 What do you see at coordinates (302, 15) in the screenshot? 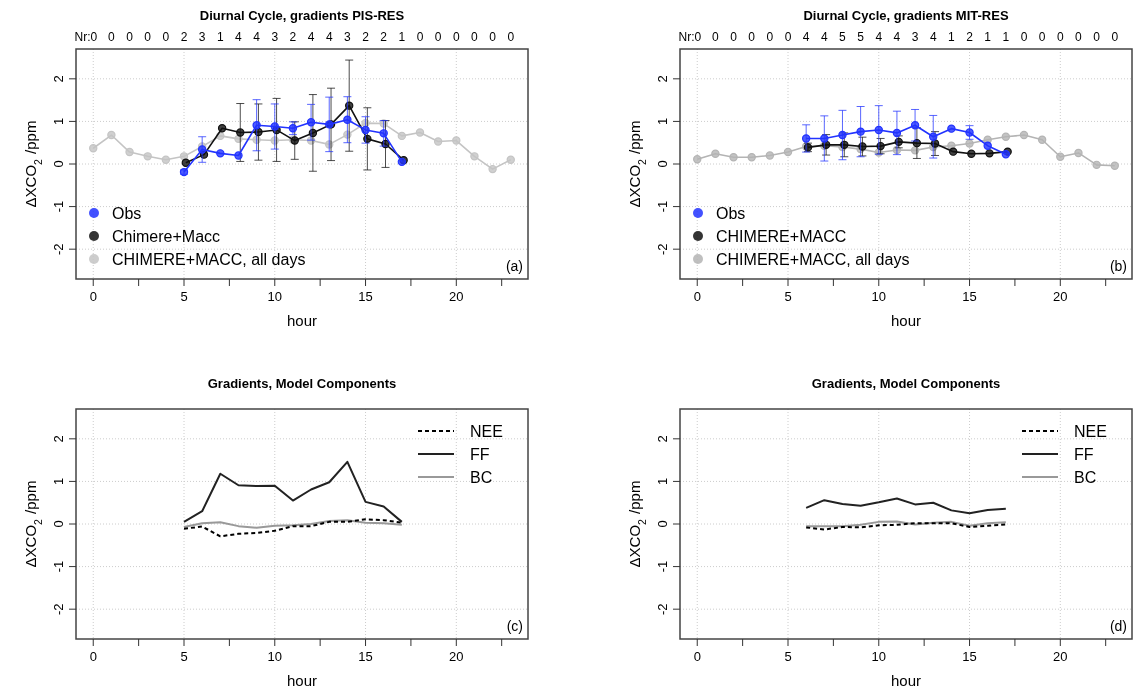
I see `chart-title: Diurnal Cycle, gradients PIS-RES` at bounding box center [302, 15].